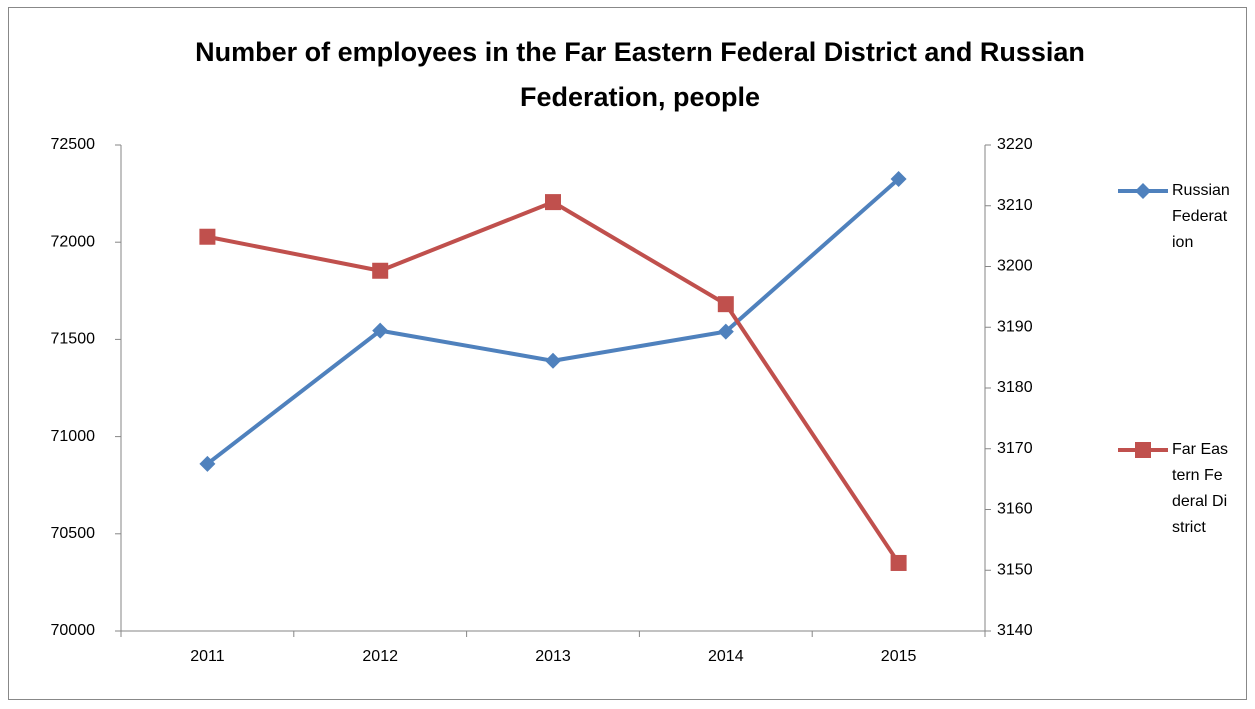  Describe the element at coordinates (1200, 488) in the screenshot. I see `legend-label: Far Eastern Federal District` at that location.